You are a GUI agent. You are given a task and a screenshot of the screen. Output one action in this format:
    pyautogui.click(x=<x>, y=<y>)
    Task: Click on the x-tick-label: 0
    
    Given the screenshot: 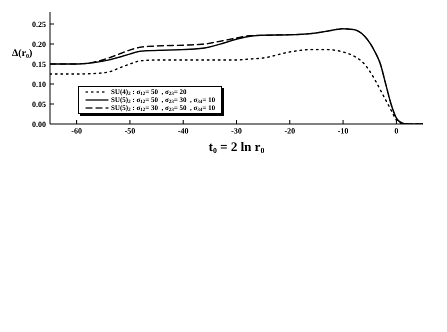 What is the action you would take?
    pyautogui.click(x=396, y=131)
    